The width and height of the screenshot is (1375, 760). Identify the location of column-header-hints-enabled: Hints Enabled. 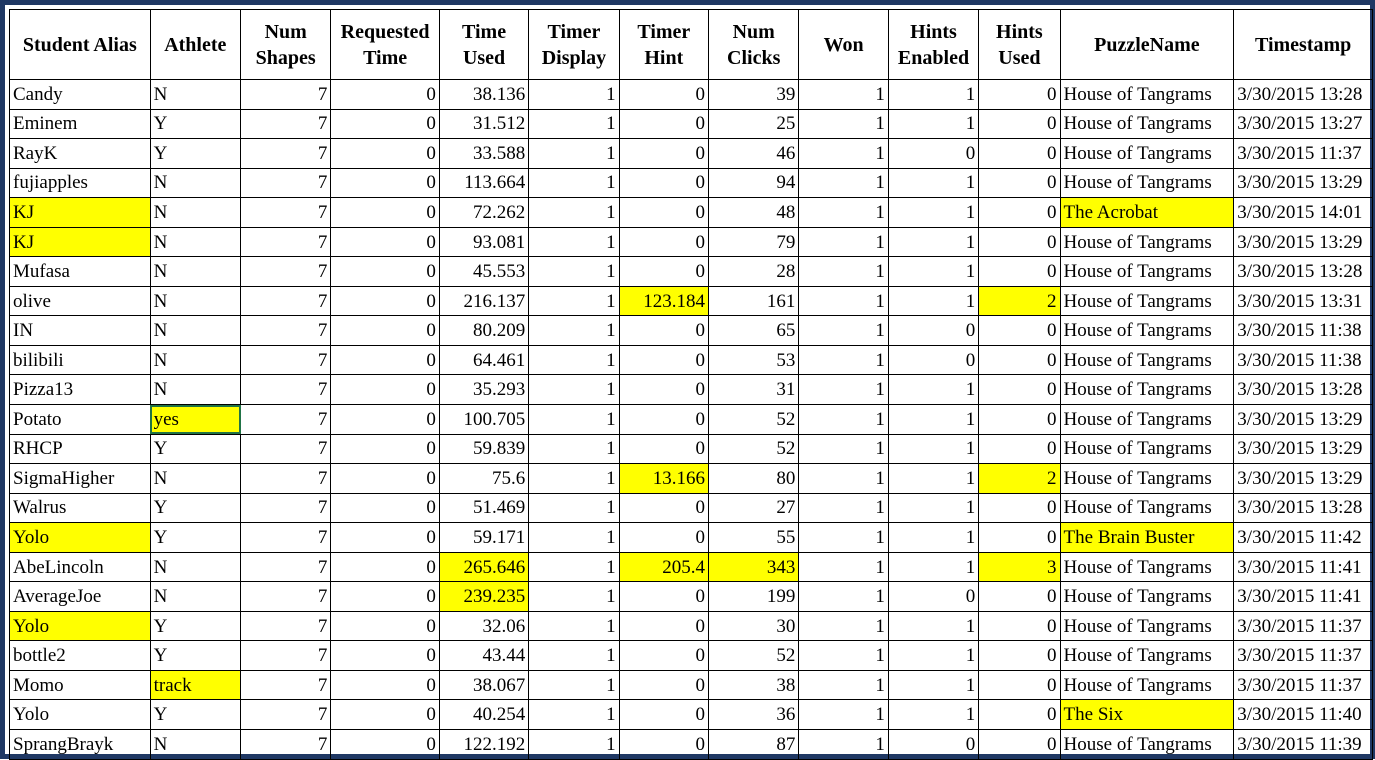
(933, 44).